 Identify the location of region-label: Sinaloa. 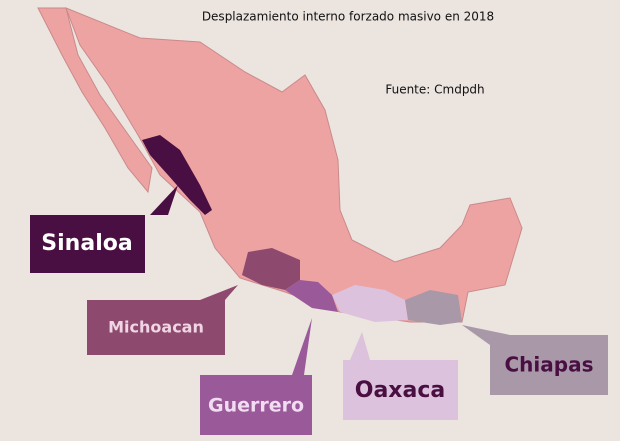
(86, 243).